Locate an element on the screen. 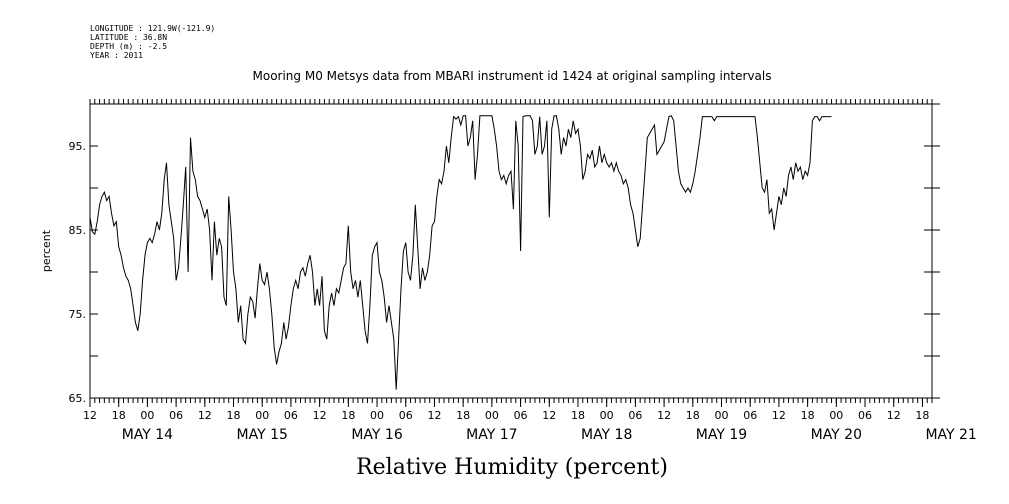 Image resolution: width=1009 pixels, height=504 pixels. y-axis-label: percent is located at coordinates (46, 250).